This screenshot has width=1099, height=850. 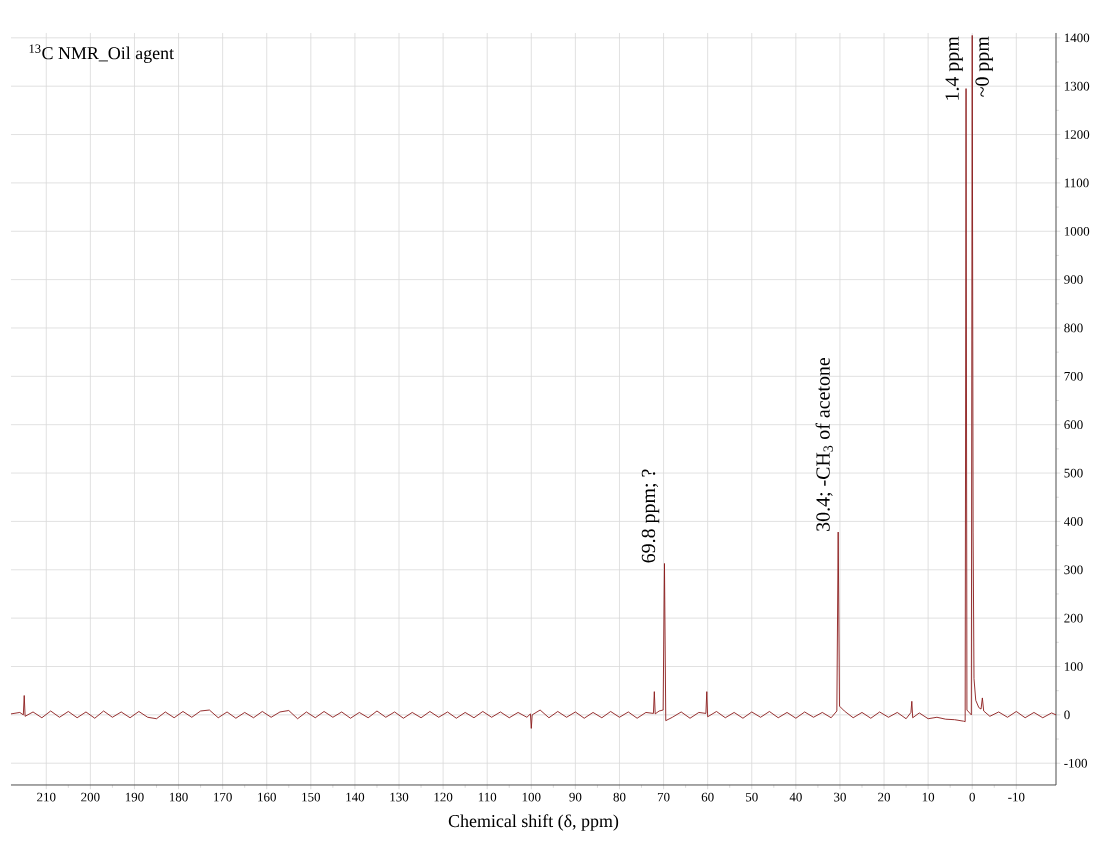 I want to click on x-tick-label: 70, so click(x=663, y=797).